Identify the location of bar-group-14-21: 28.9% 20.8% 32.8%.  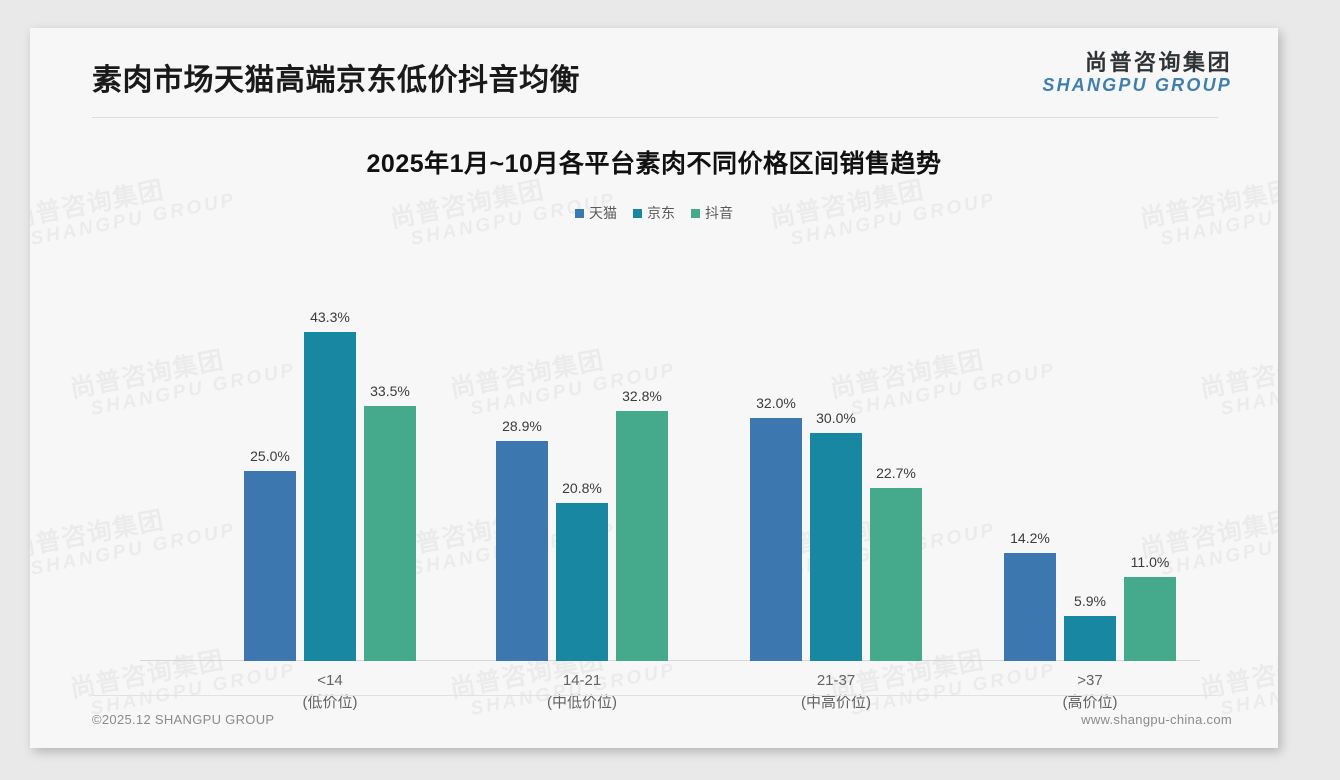
(582, 443).